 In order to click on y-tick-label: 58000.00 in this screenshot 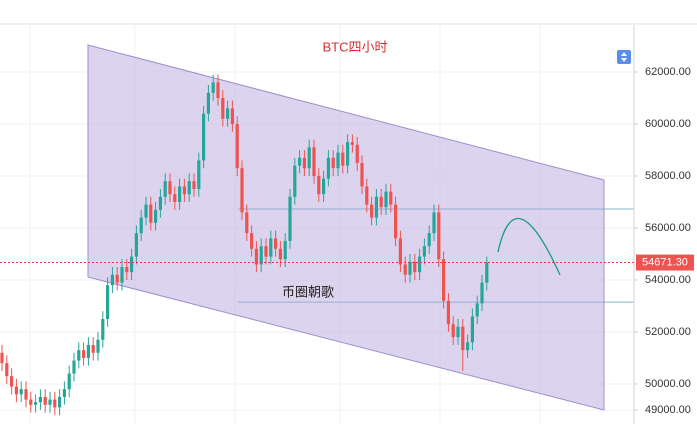, I will do `click(668, 176)`.